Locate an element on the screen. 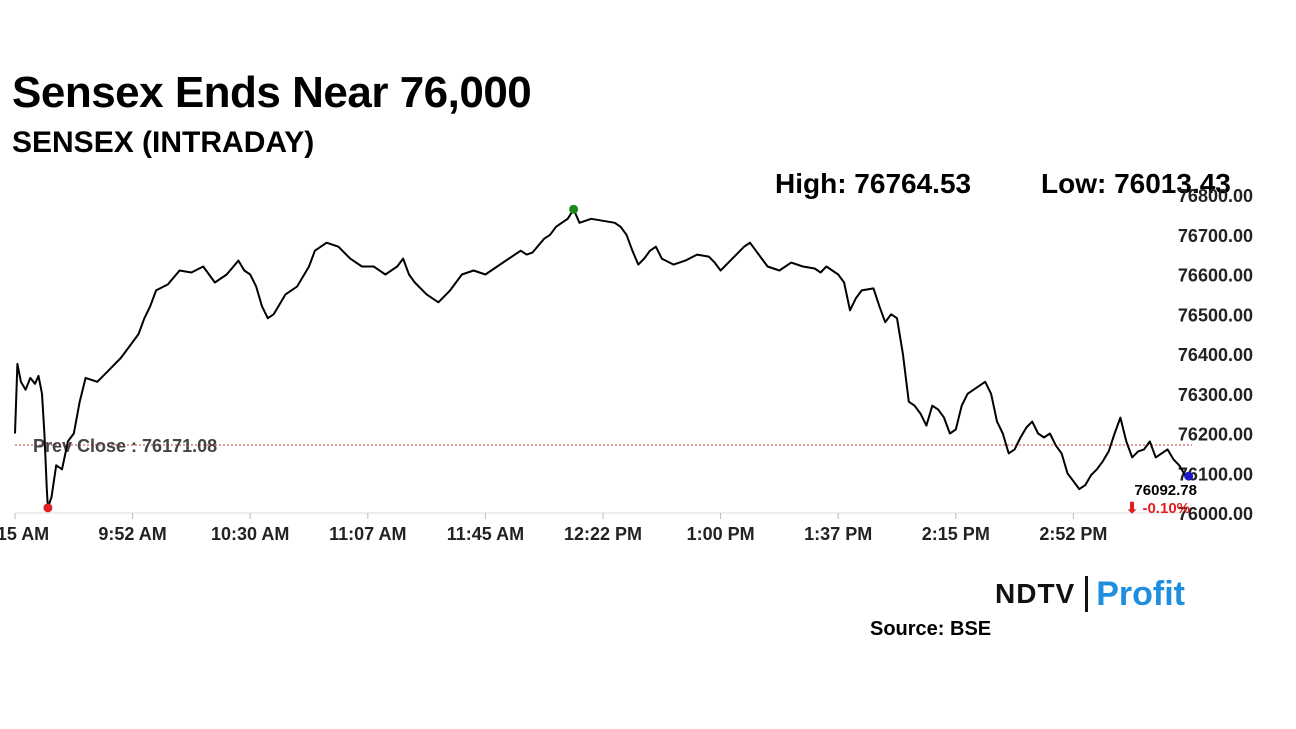  x-tick-label: 11:07 AM is located at coordinates (367, 534).